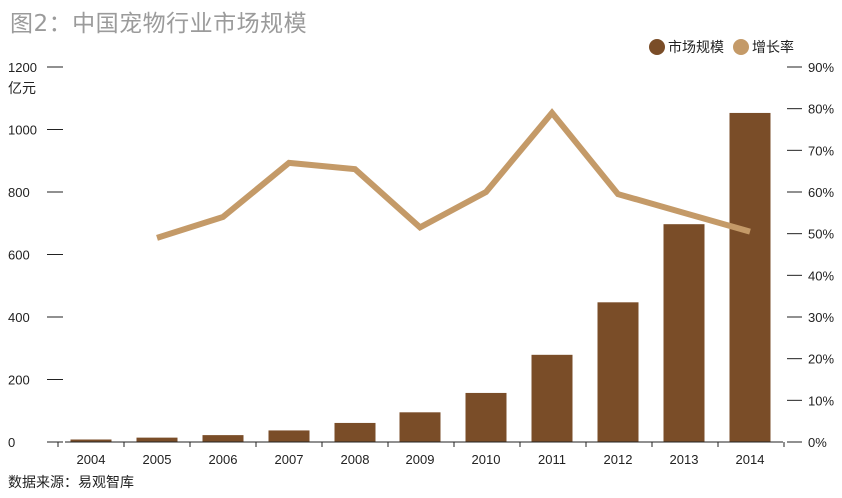  What do you see at coordinates (696, 47) in the screenshot?
I see `legend-label-market-size: 市场规模` at bounding box center [696, 47].